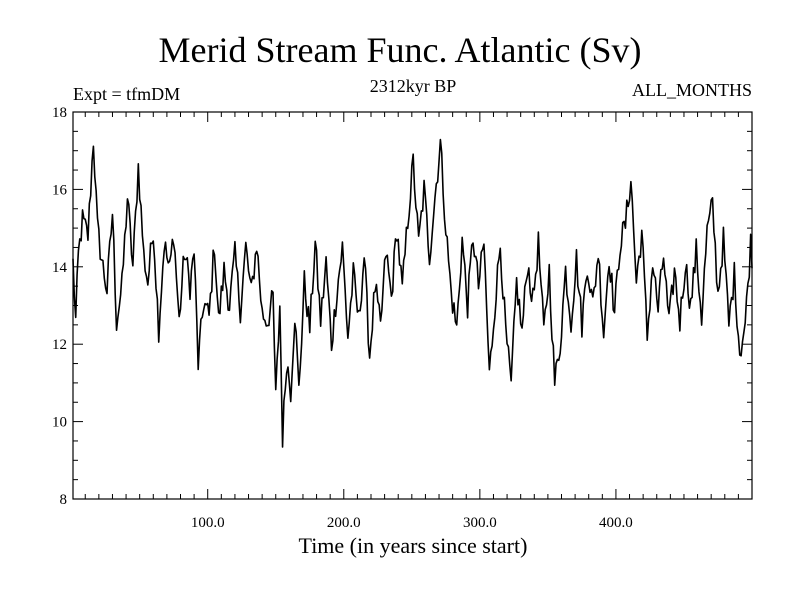 This screenshot has width=800, height=600. Describe the element at coordinates (413, 86) in the screenshot. I see `chart-subtitle: 2312kyr BP` at that location.